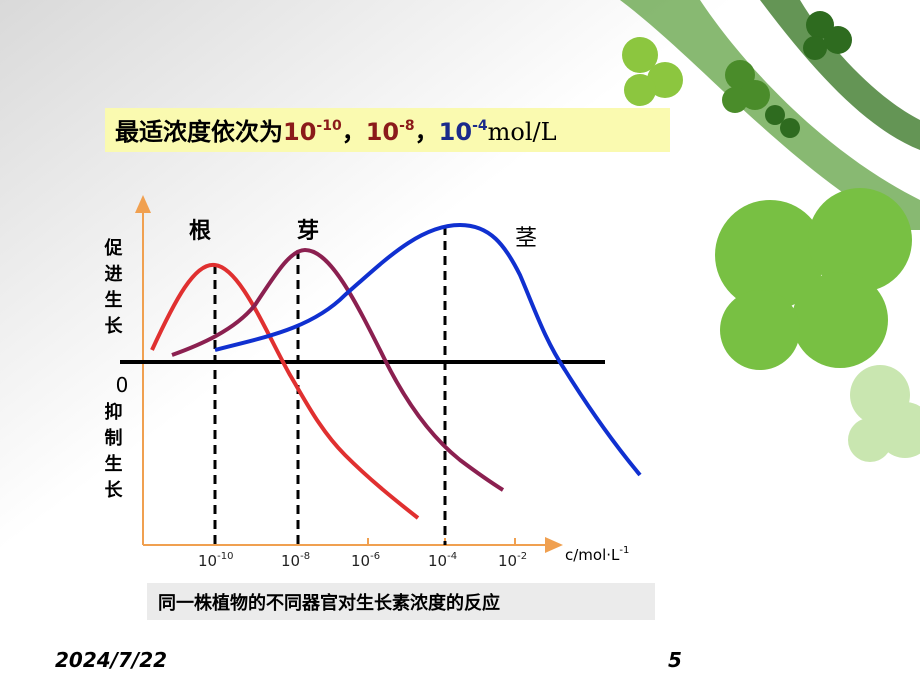 This screenshot has width=920, height=690. I want to click on concentration-exponent: -8, so click(407, 126).